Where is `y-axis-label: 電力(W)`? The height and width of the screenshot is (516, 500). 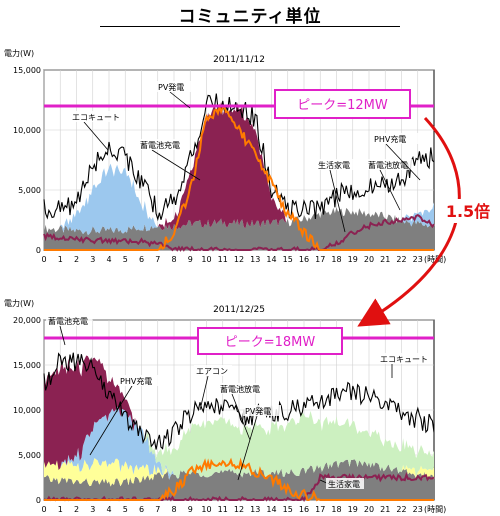 y-axis-label: 電力(W) is located at coordinates (19, 303).